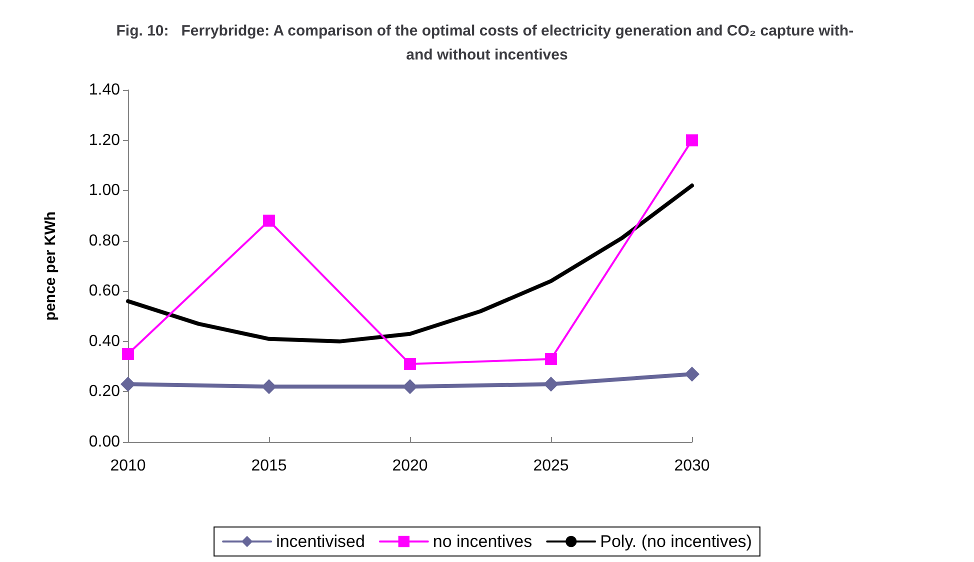 The image size is (974, 562). Describe the element at coordinates (104, 191) in the screenshot. I see `y-tick-label: 1.00` at that location.